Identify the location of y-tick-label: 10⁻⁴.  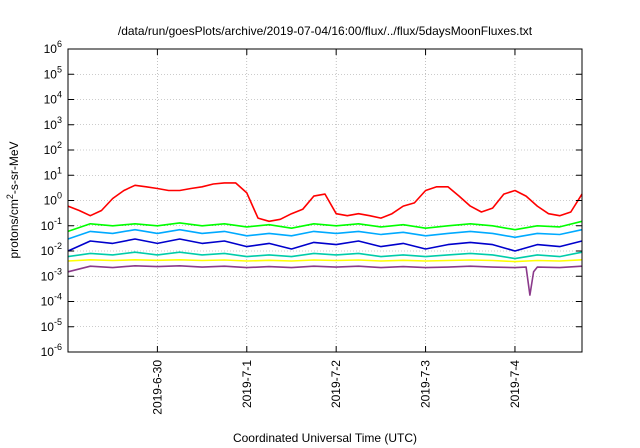
(51, 300).